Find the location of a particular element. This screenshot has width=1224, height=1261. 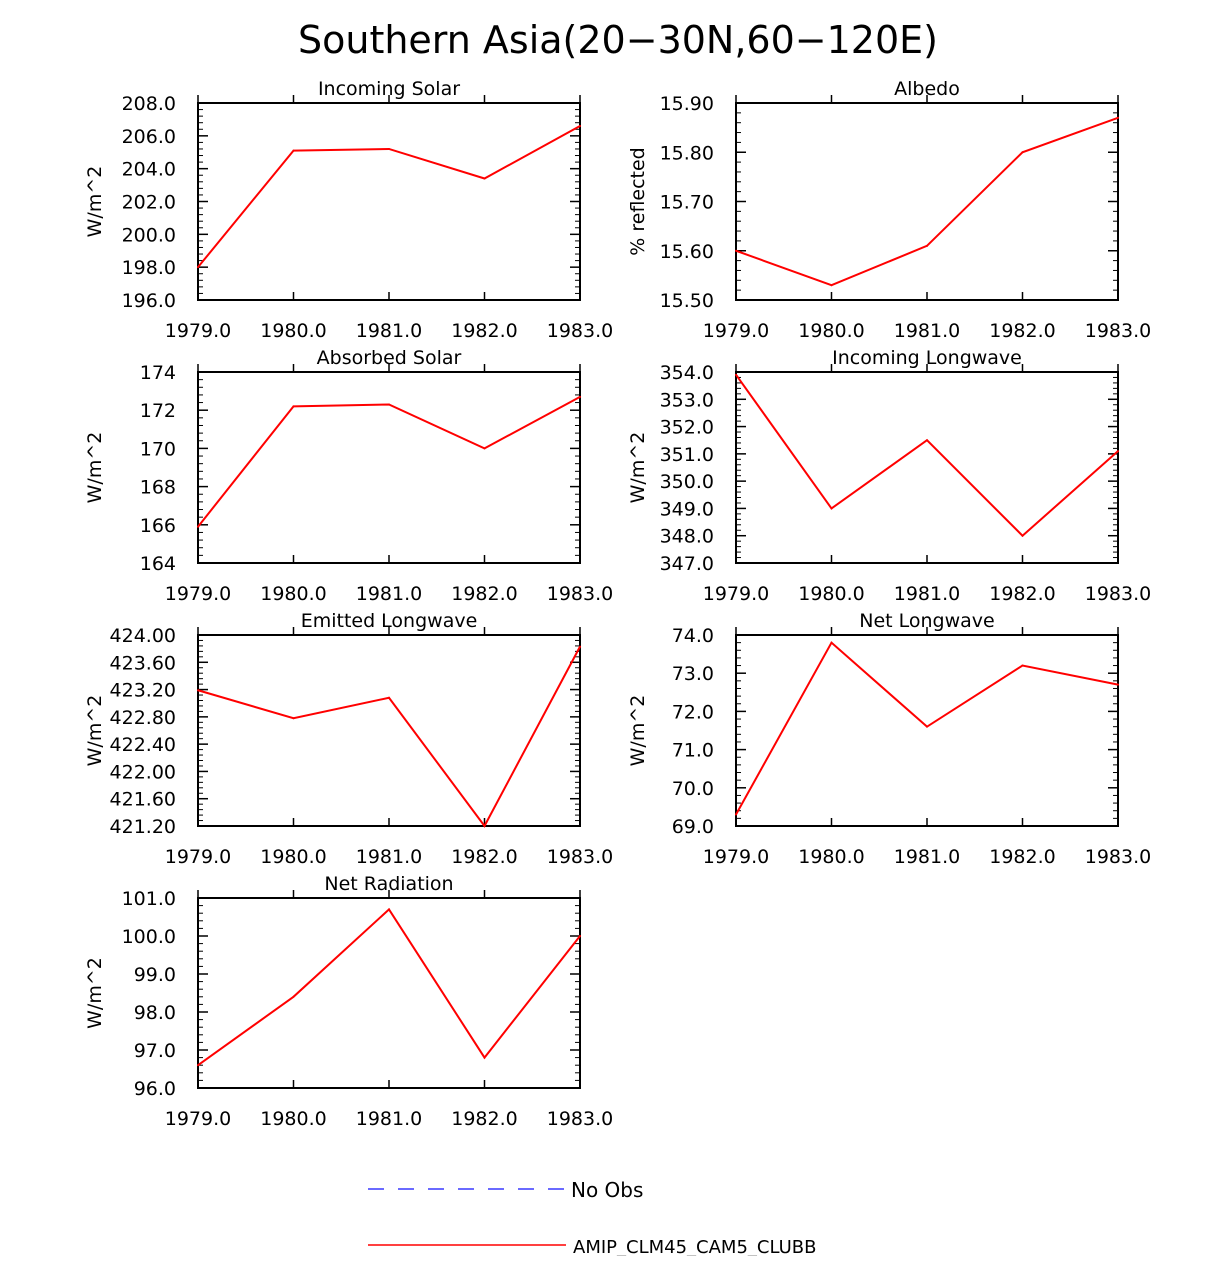

series-line-albedo is located at coordinates (927, 201).